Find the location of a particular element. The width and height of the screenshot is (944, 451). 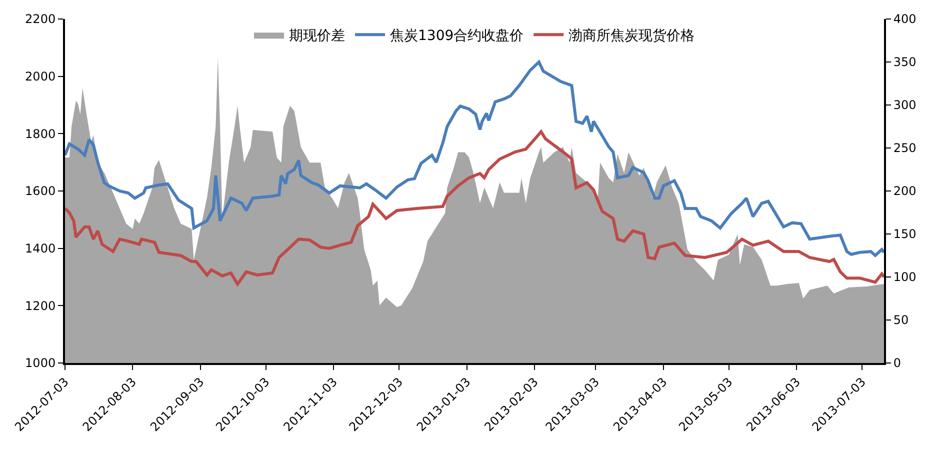

y2-tick-label: 300 is located at coordinates (904, 105).